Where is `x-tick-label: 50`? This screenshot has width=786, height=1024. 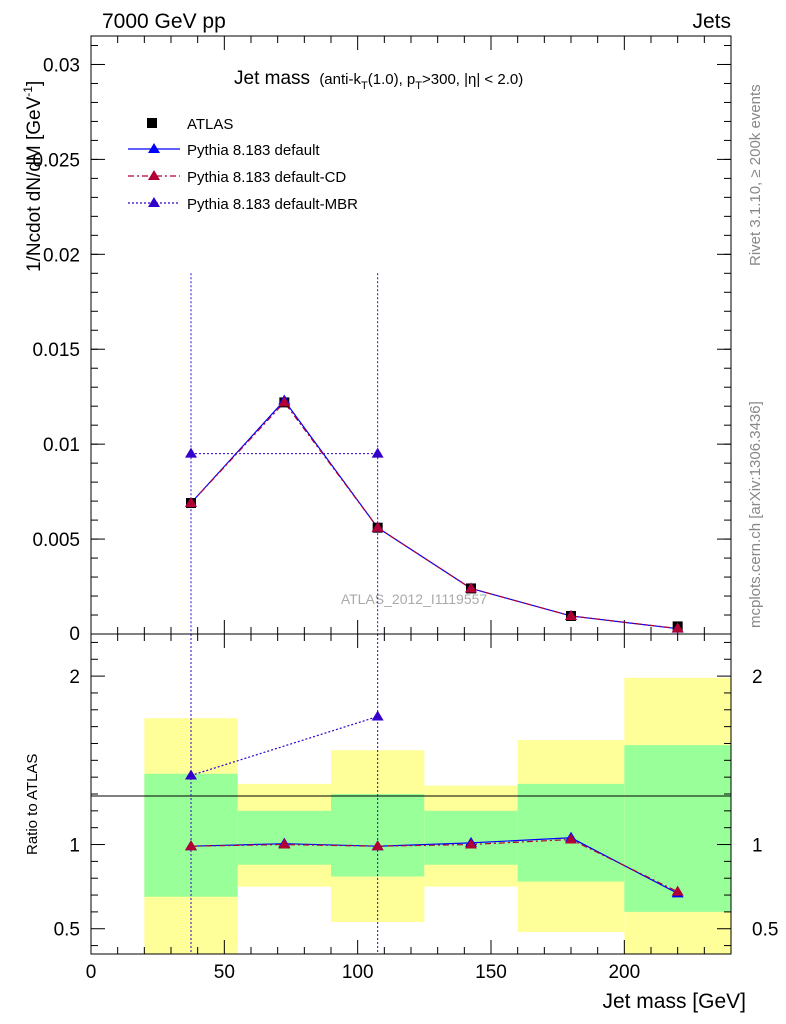 x-tick-label: 50 is located at coordinates (224, 972).